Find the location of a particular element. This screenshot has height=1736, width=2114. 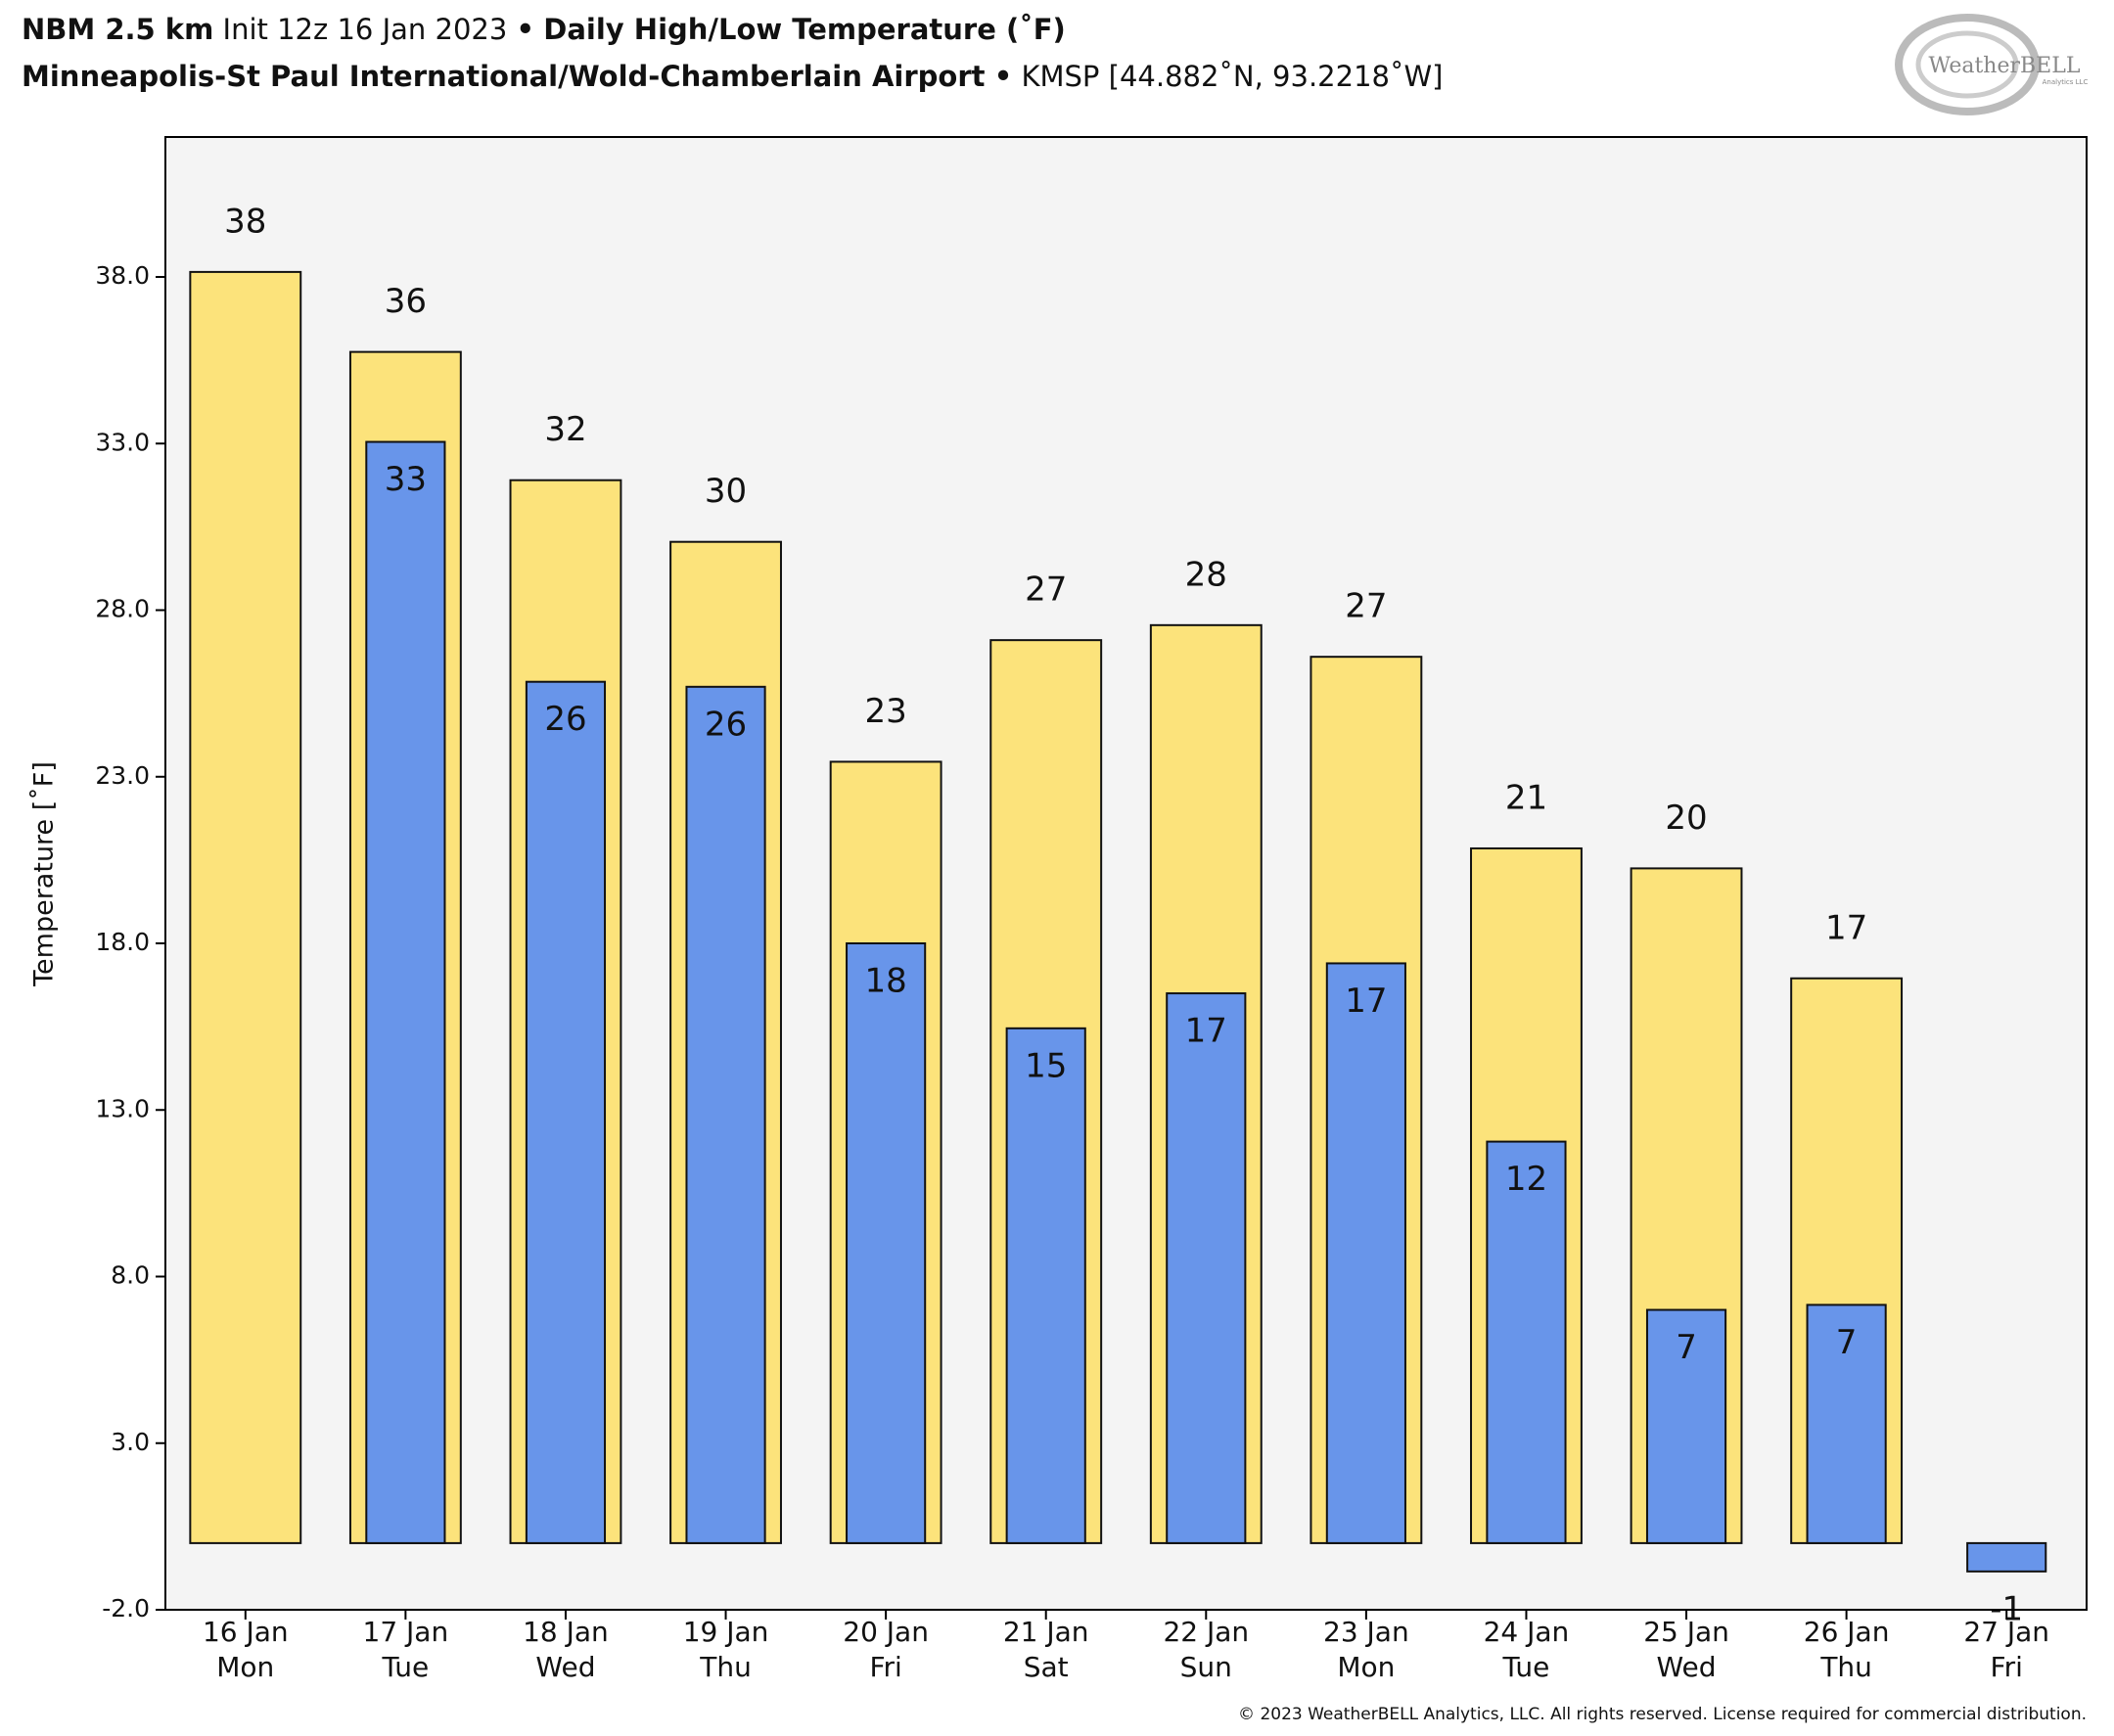

value-label: 30 is located at coordinates (726, 491).